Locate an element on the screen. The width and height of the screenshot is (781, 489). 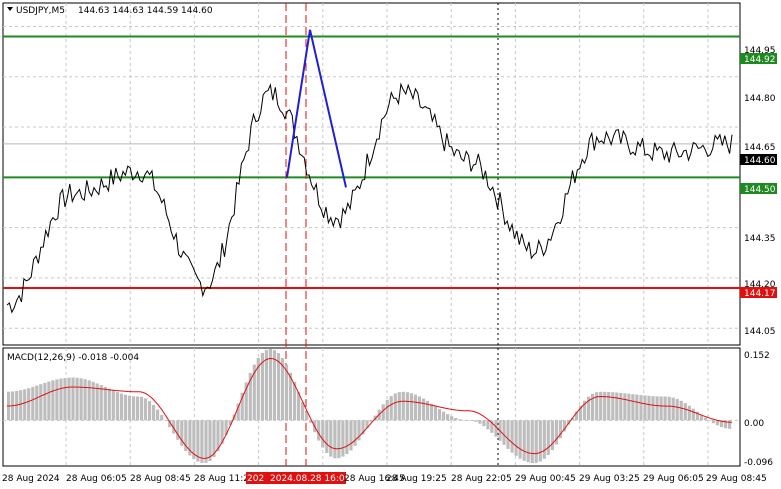
zigzag-line is located at coordinates (316, 108).